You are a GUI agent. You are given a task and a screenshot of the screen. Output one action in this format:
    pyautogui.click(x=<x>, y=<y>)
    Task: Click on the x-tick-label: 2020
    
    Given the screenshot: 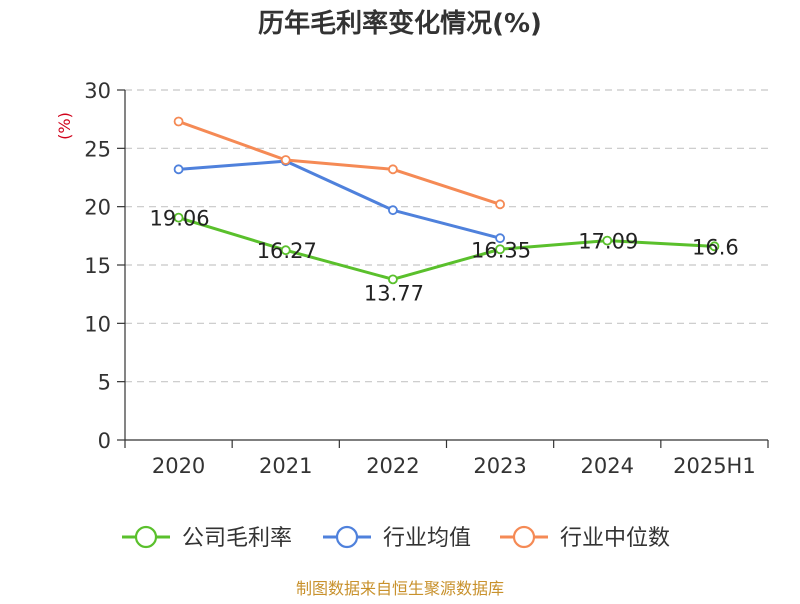 What is the action you would take?
    pyautogui.click(x=178, y=466)
    